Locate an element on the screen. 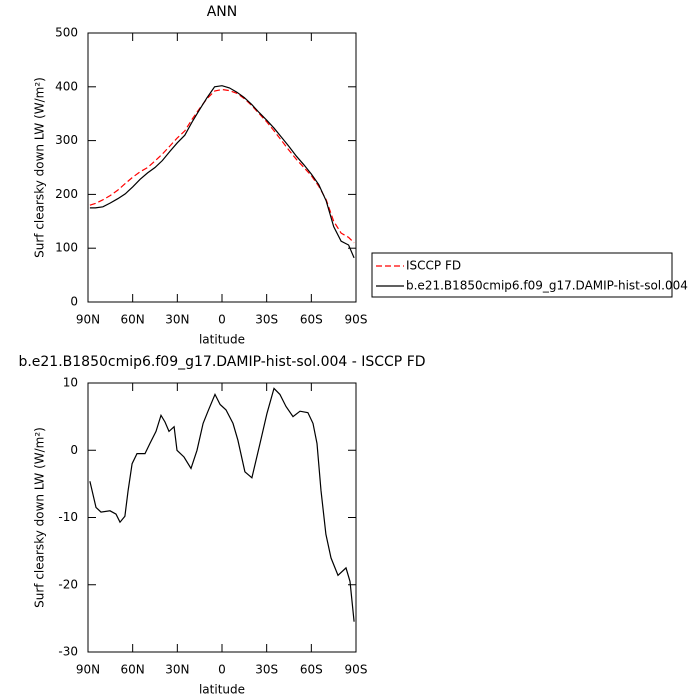  y-tick-label: -10 is located at coordinates (68, 517).